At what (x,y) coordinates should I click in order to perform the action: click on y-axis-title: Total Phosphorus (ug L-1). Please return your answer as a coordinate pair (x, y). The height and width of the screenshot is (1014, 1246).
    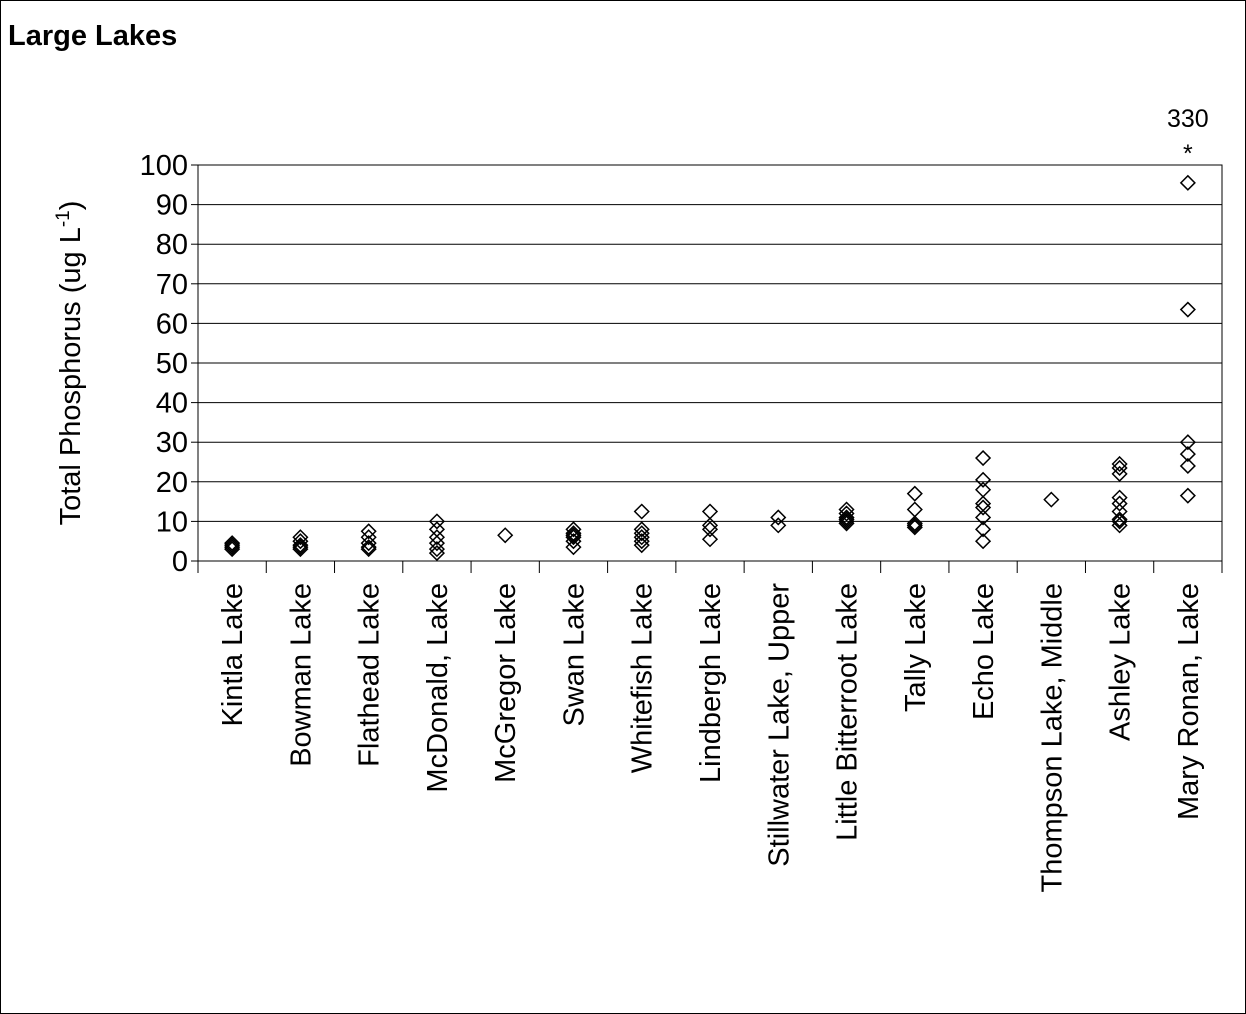
    Looking at the image, I should click on (70, 363).